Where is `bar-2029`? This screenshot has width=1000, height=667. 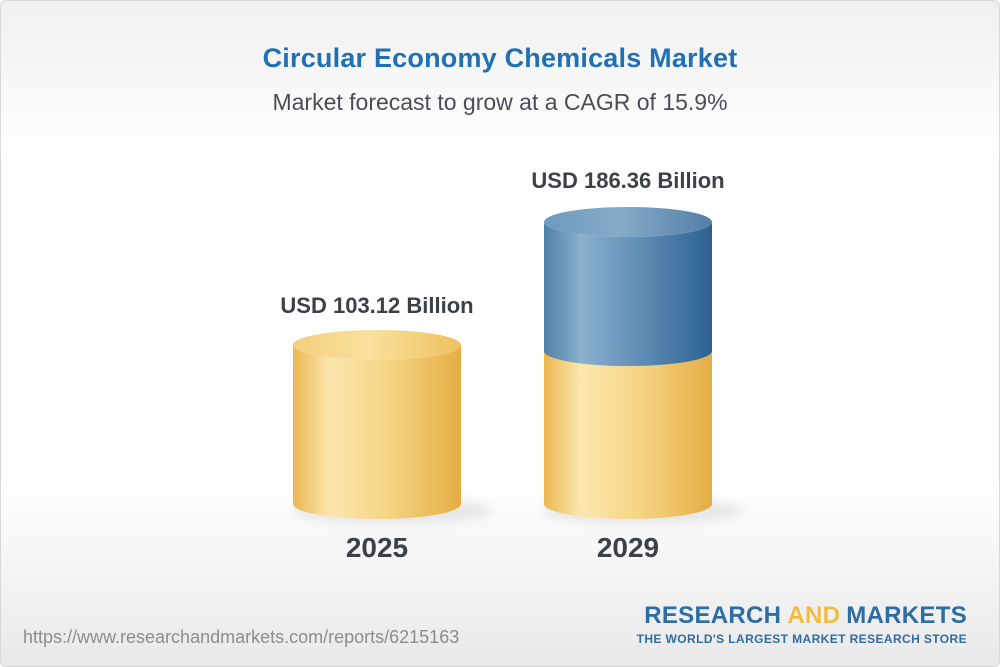
bar-2029 is located at coordinates (628, 363).